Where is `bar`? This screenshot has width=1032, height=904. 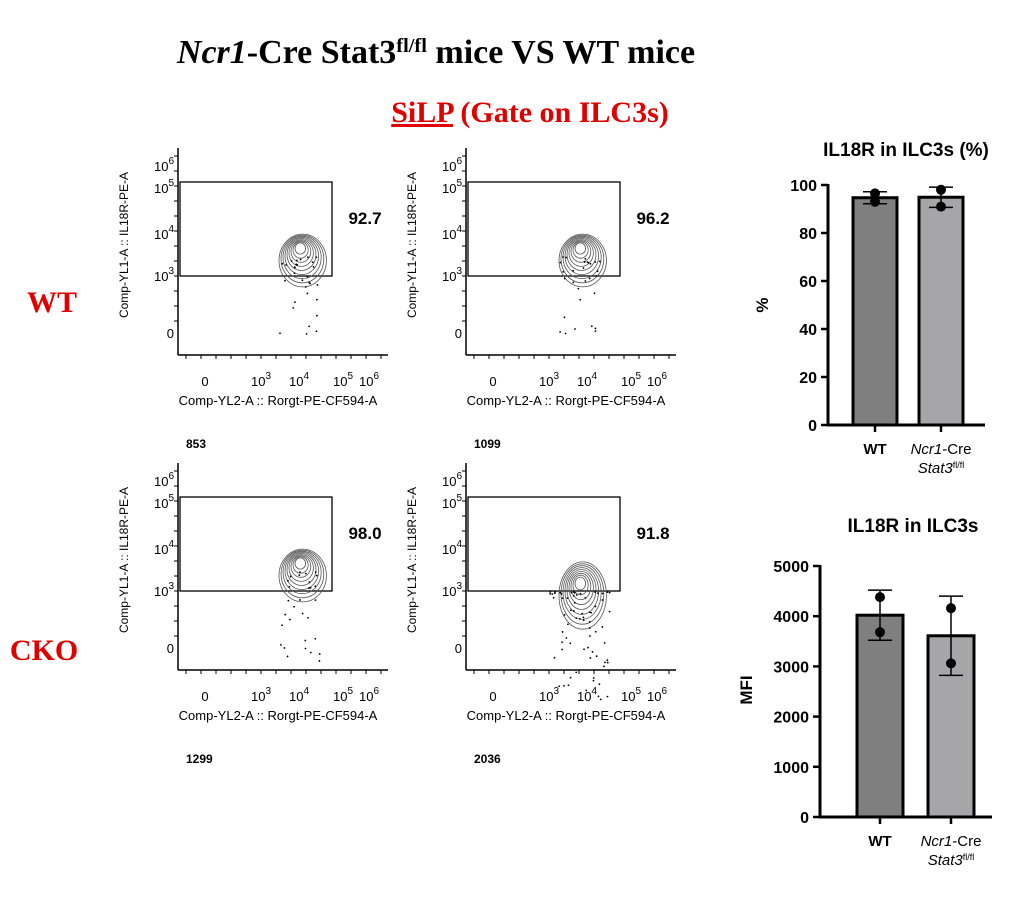
bar is located at coordinates (880, 716).